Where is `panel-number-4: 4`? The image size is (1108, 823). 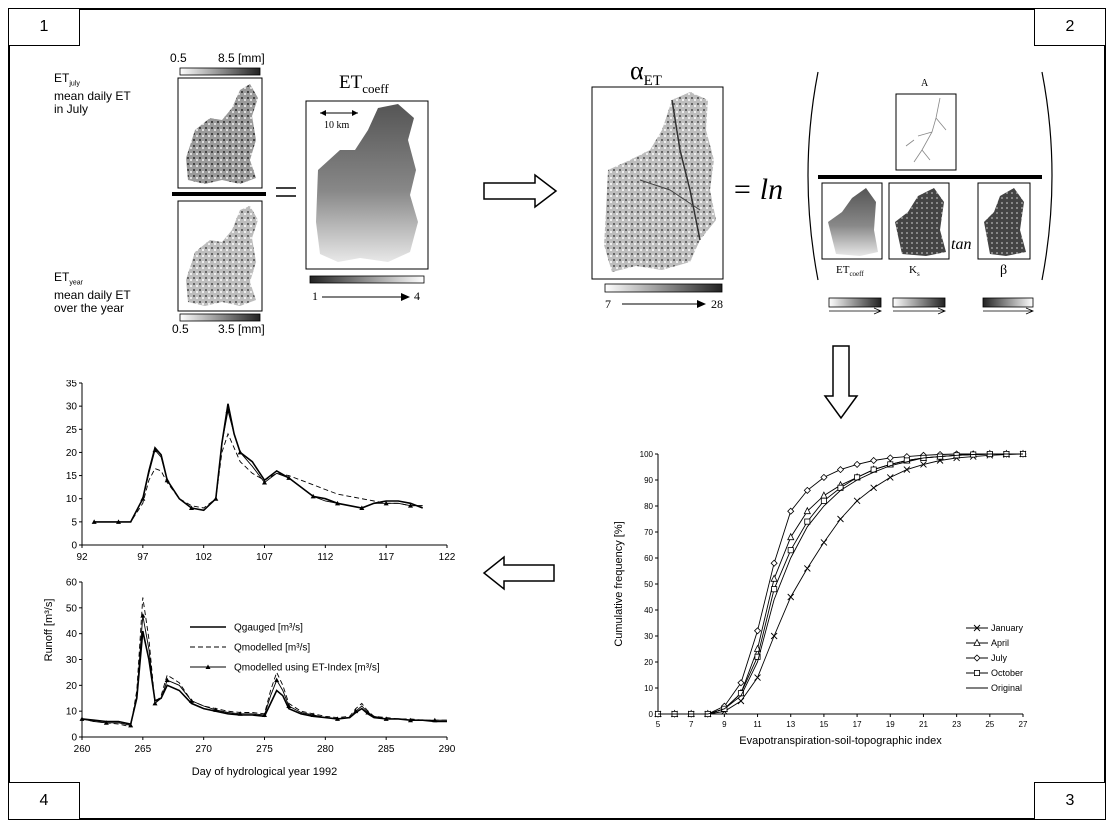
panel-number-4: 4 is located at coordinates (44, 801).